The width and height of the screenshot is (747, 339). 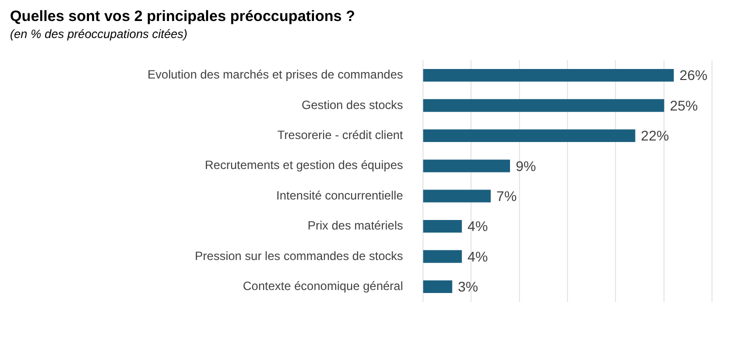 What do you see at coordinates (355, 225) in the screenshot?
I see `y-tick-label: Prix des matériels` at bounding box center [355, 225].